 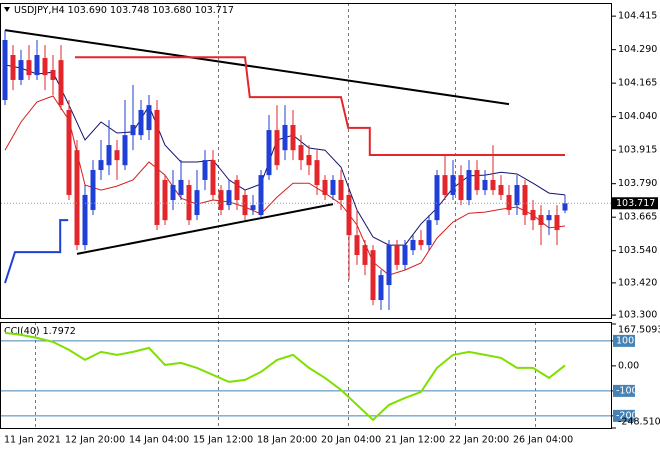 I want to click on x-tick-label: 22 Jan 20:00, so click(x=479, y=440).